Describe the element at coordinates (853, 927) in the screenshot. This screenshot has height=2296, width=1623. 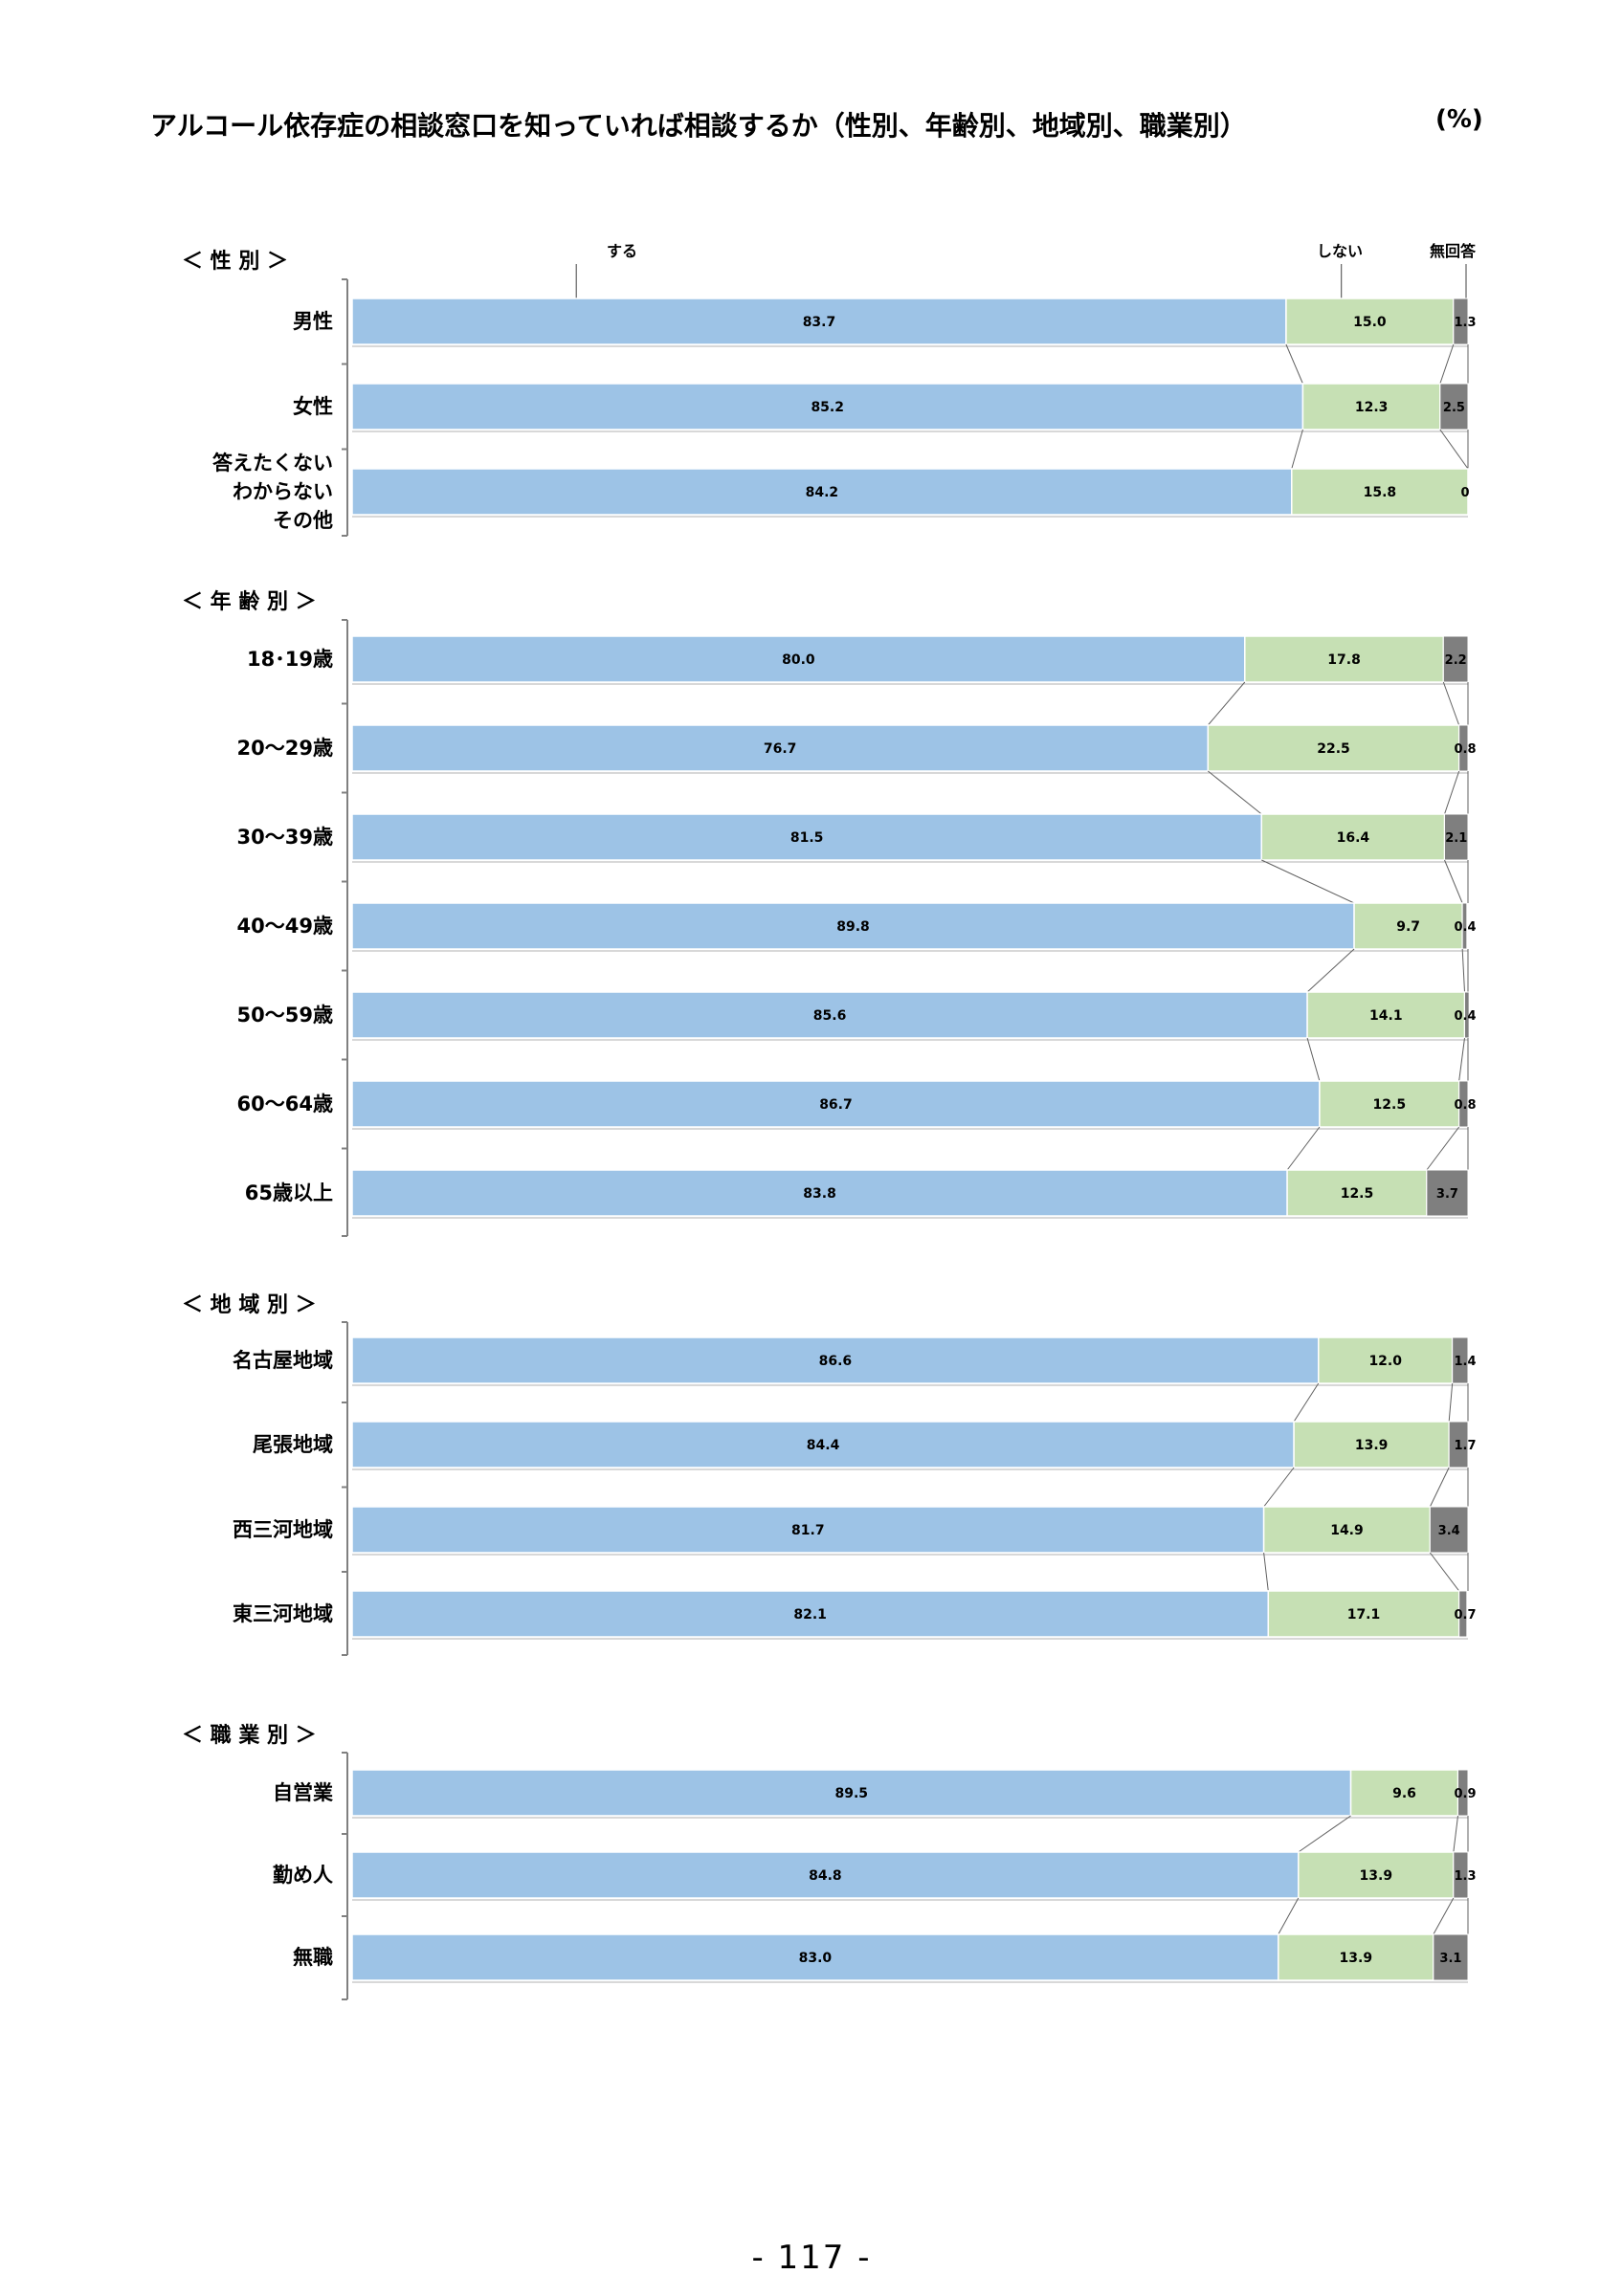
I see `data-label-suru: 89.8` at that location.